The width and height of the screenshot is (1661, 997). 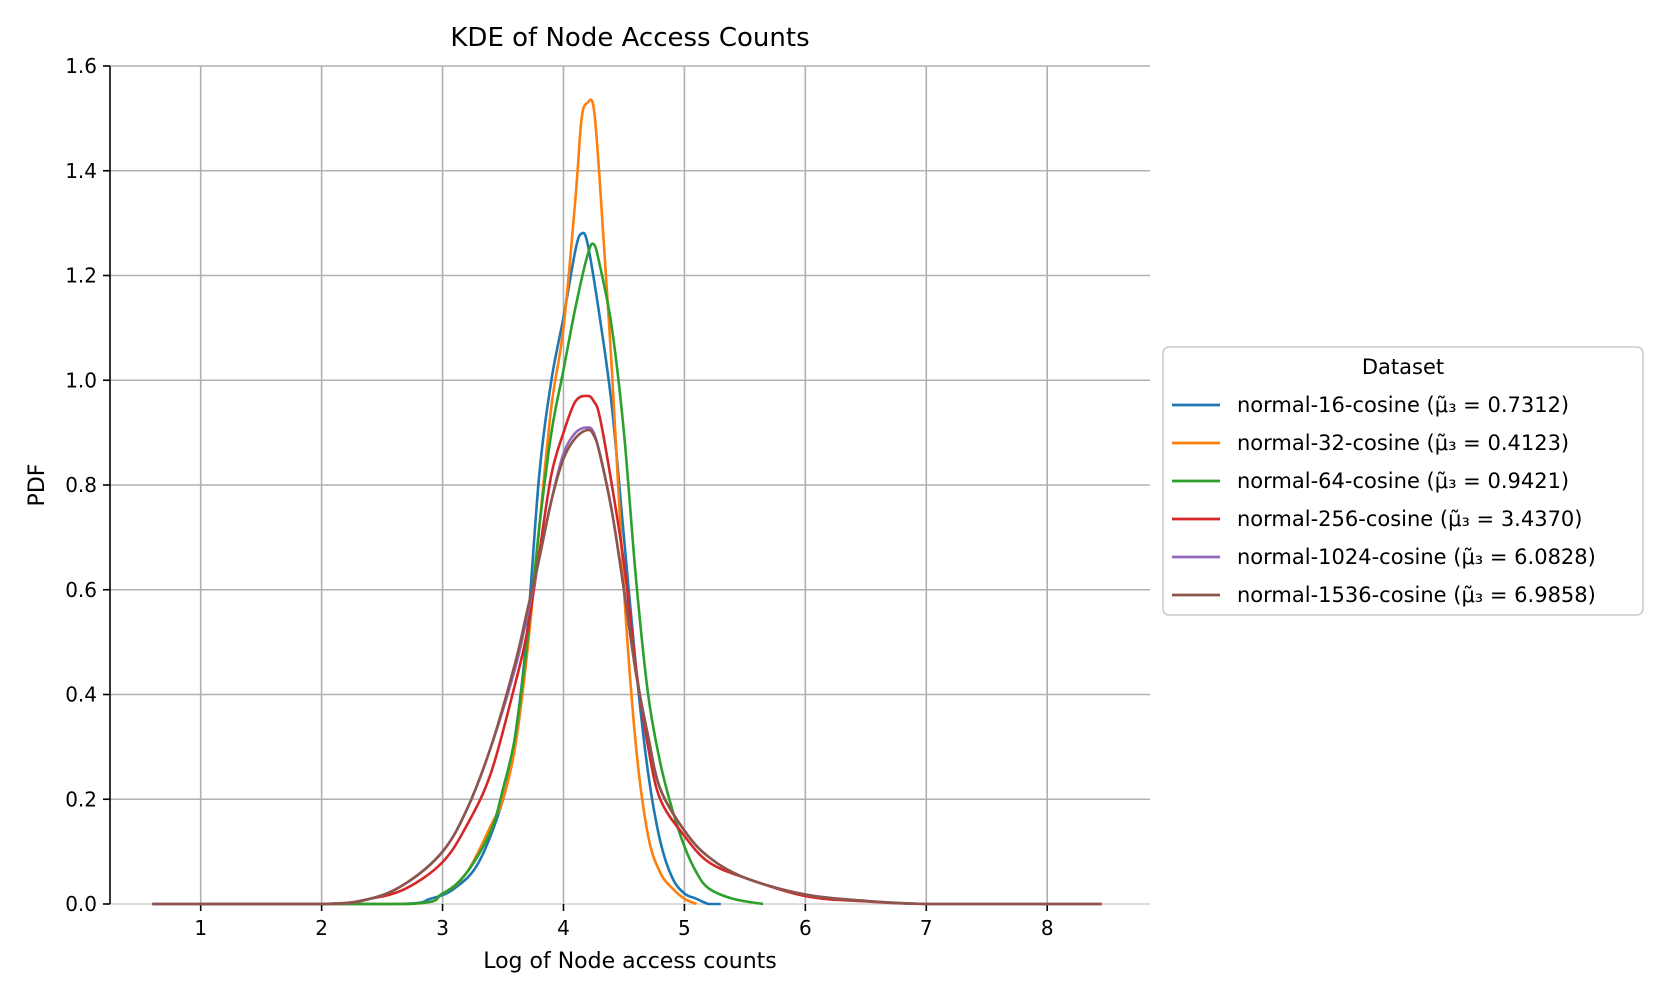 I want to click on legend-label-4: normal-1024-cosine (μ̃₃ = 6.0828), so click(x=1416, y=557).